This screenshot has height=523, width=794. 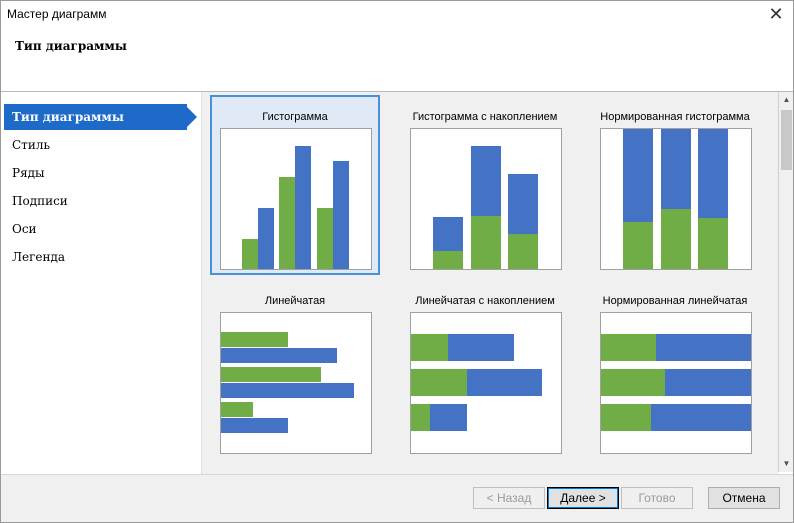 I want to click on scroll-down-icon: ▼, so click(x=786, y=463).